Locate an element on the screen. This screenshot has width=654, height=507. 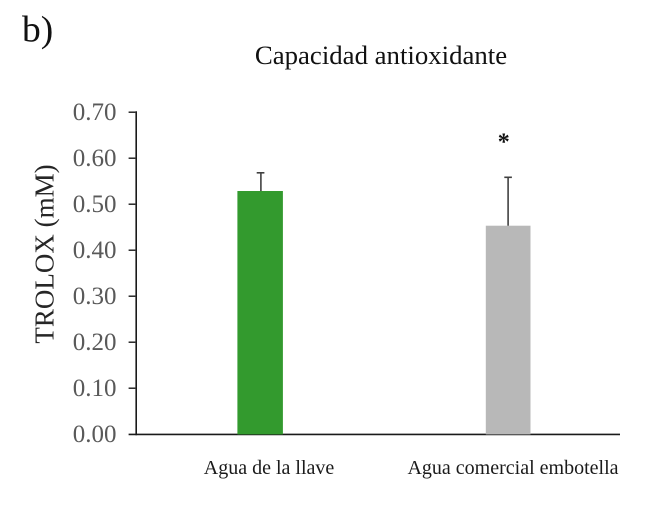
svg-text: 0.50 is located at coordinates (95, 204).